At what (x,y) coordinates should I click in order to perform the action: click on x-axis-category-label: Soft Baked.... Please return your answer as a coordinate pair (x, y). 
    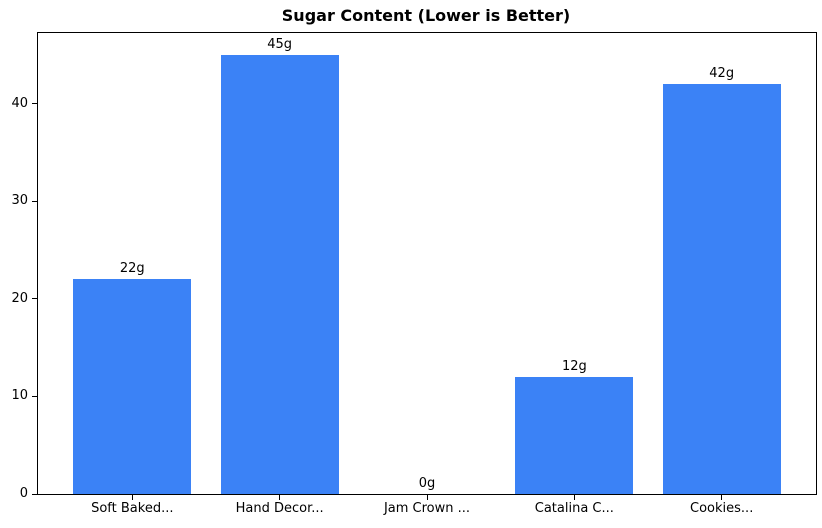
    Looking at the image, I should click on (132, 508).